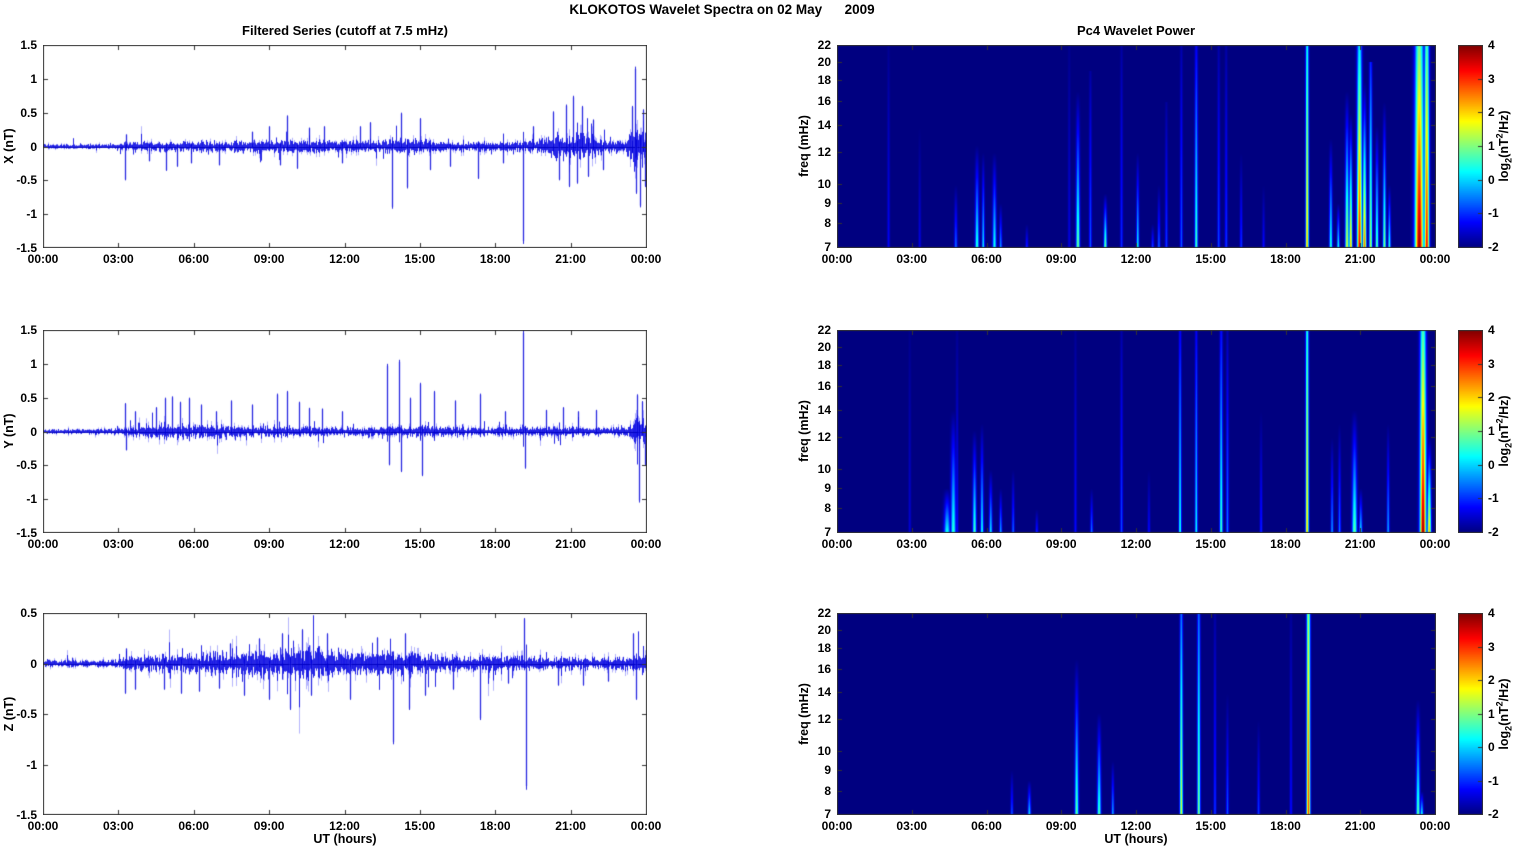 This screenshot has width=1526, height=851. Describe the element at coordinates (1491, 363) in the screenshot. I see `colorbar-tick-label: 3` at that location.